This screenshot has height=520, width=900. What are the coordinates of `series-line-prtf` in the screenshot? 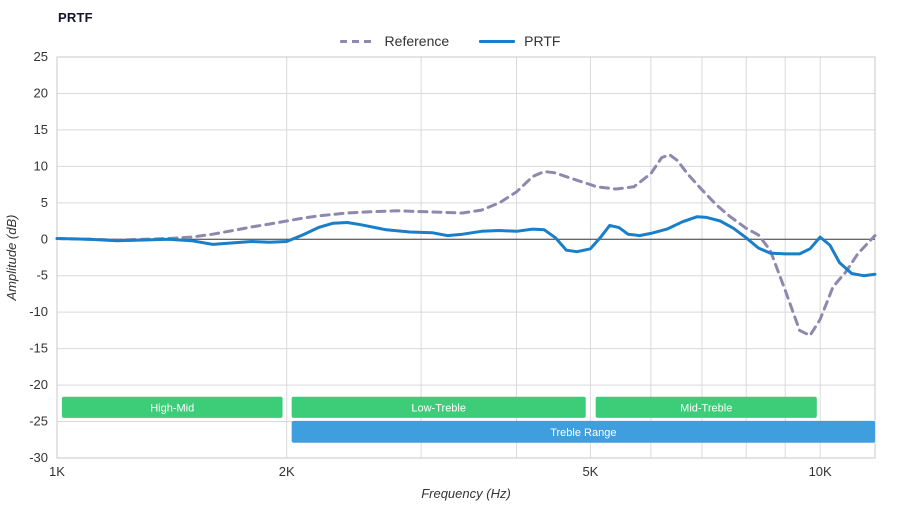 It's located at (466, 246).